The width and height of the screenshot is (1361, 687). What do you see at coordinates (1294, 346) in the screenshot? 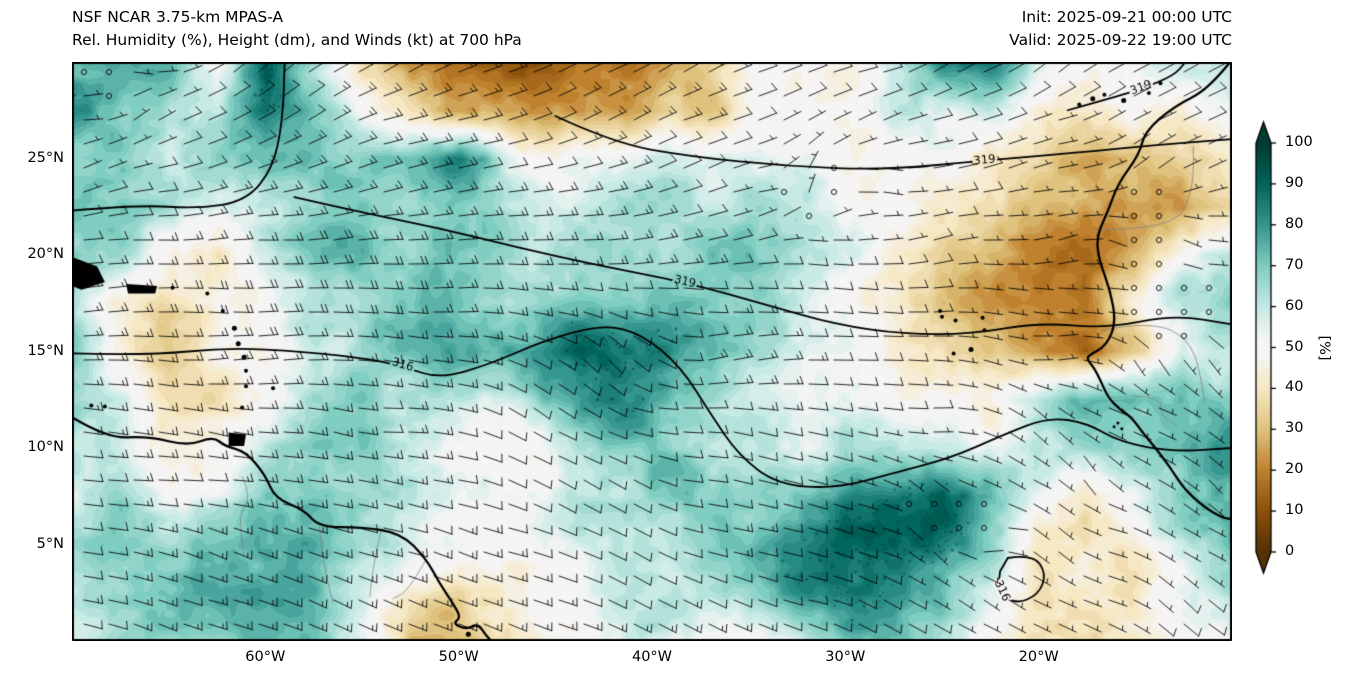
I see `colorbar-tick-label: 50` at bounding box center [1294, 346].